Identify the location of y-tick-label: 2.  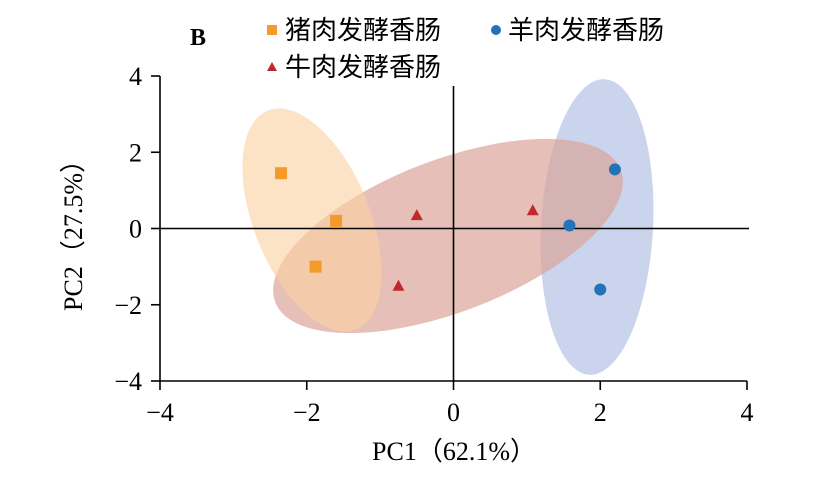
(135, 152).